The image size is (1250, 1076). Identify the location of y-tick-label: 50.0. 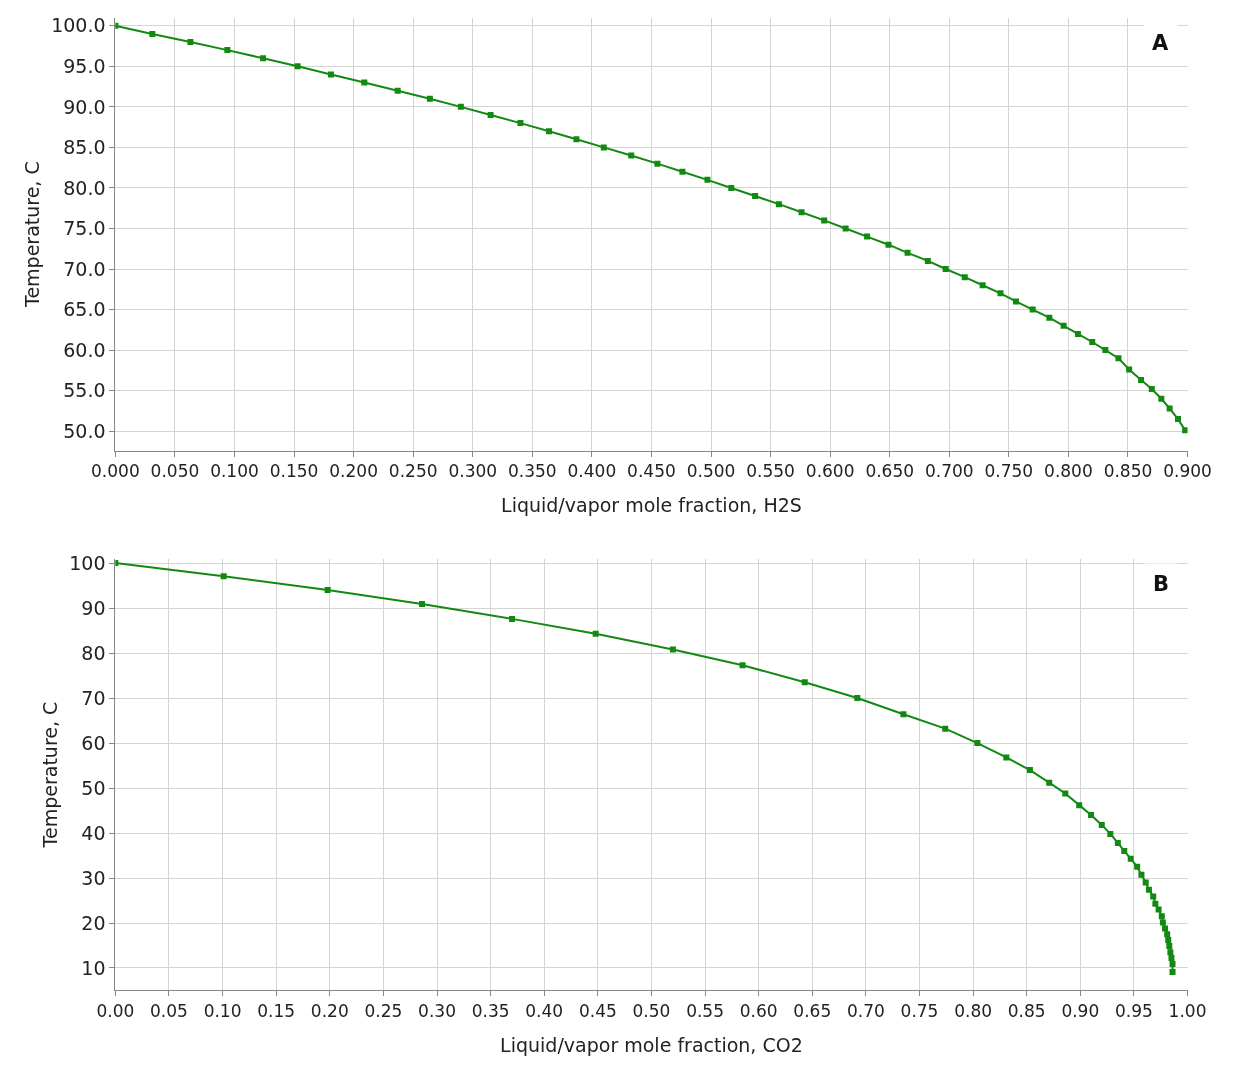
(84, 430).